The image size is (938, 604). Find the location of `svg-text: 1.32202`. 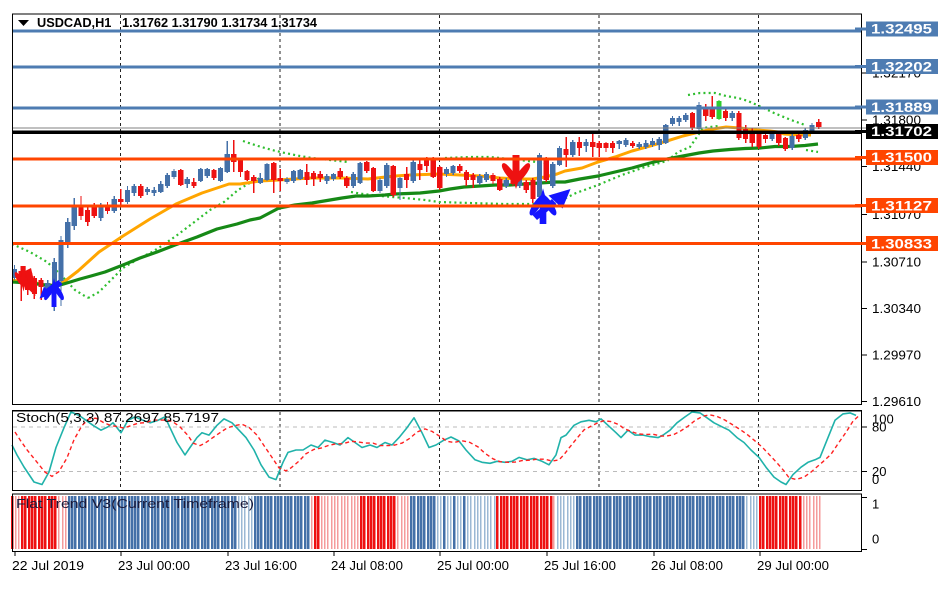

svg-text: 1.32202 is located at coordinates (901, 67).